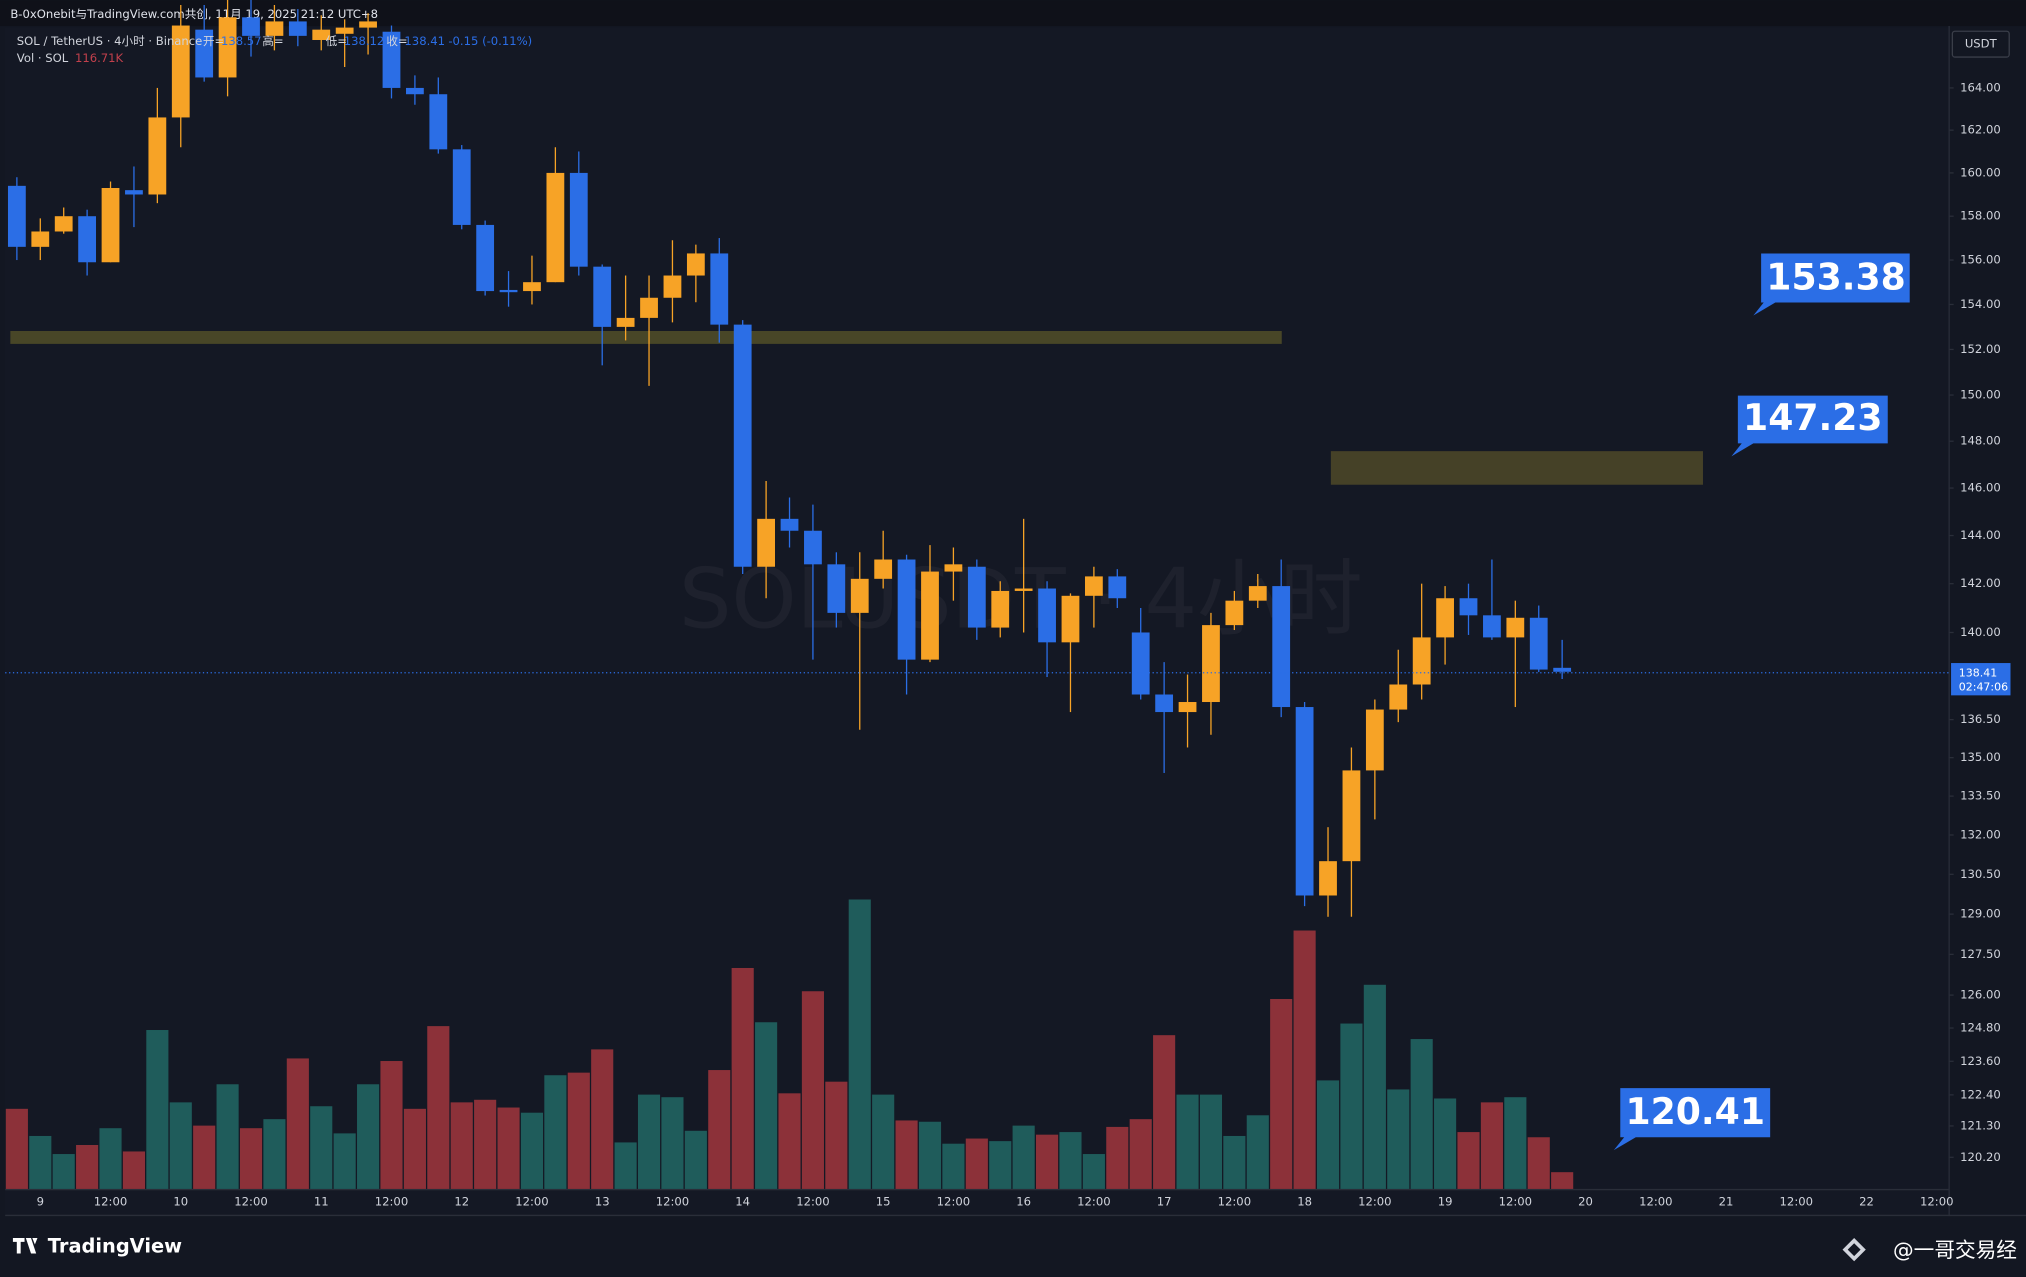 Image resolution: width=2026 pixels, height=1277 pixels. I want to click on y-tick-label: 130.50, so click(1980, 874).